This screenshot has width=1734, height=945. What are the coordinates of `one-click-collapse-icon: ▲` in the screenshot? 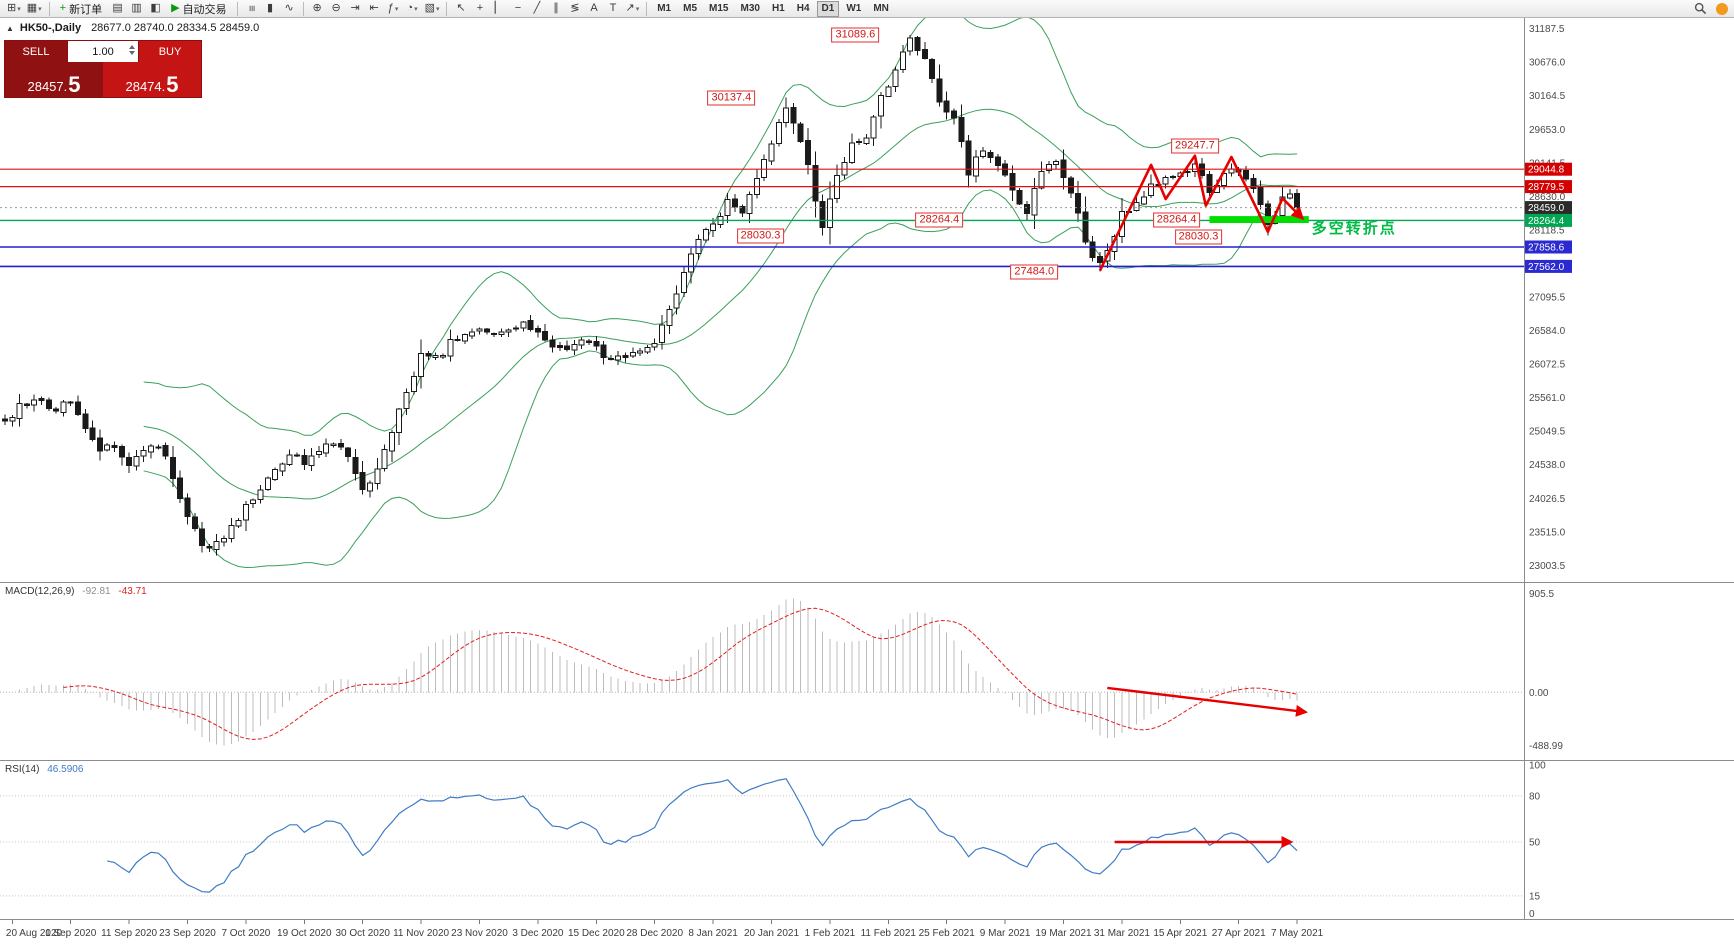 It's located at (10, 28).